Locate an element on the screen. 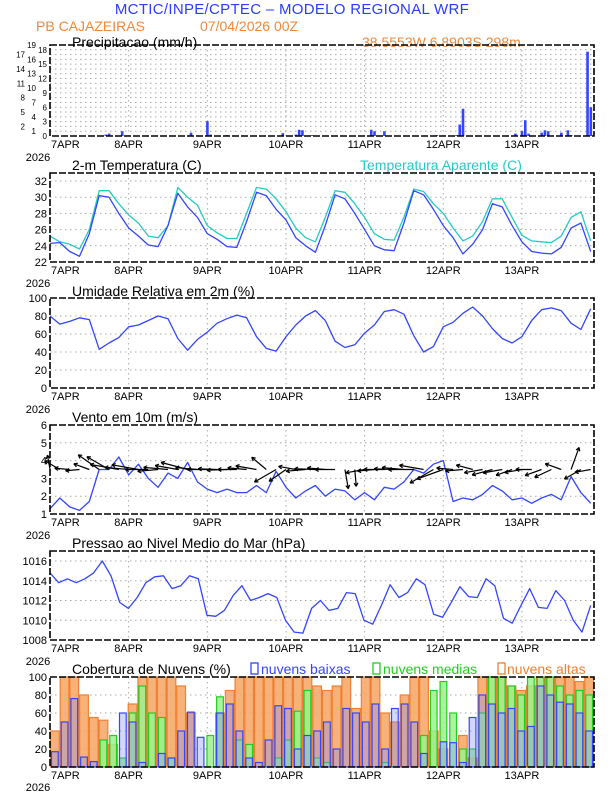  apparent-temperature-legend: Temperatura Aparente (C) is located at coordinates (441, 165).